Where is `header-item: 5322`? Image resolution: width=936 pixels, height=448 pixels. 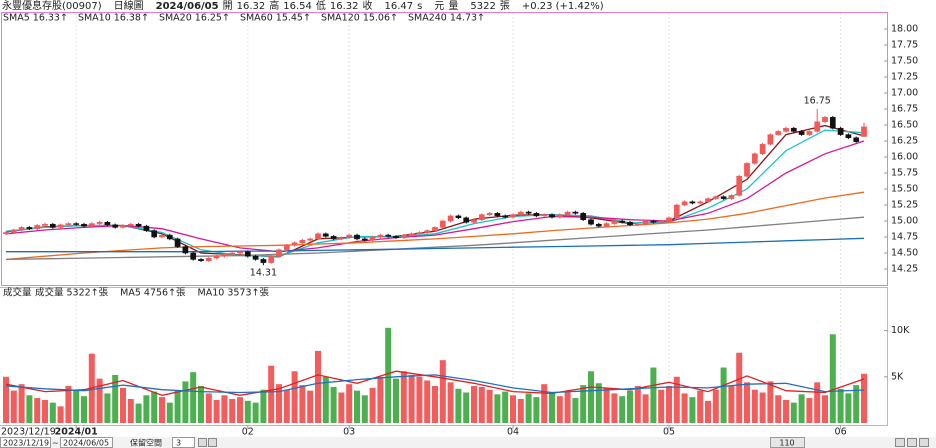
header-item: 5322 is located at coordinates (482, 6).